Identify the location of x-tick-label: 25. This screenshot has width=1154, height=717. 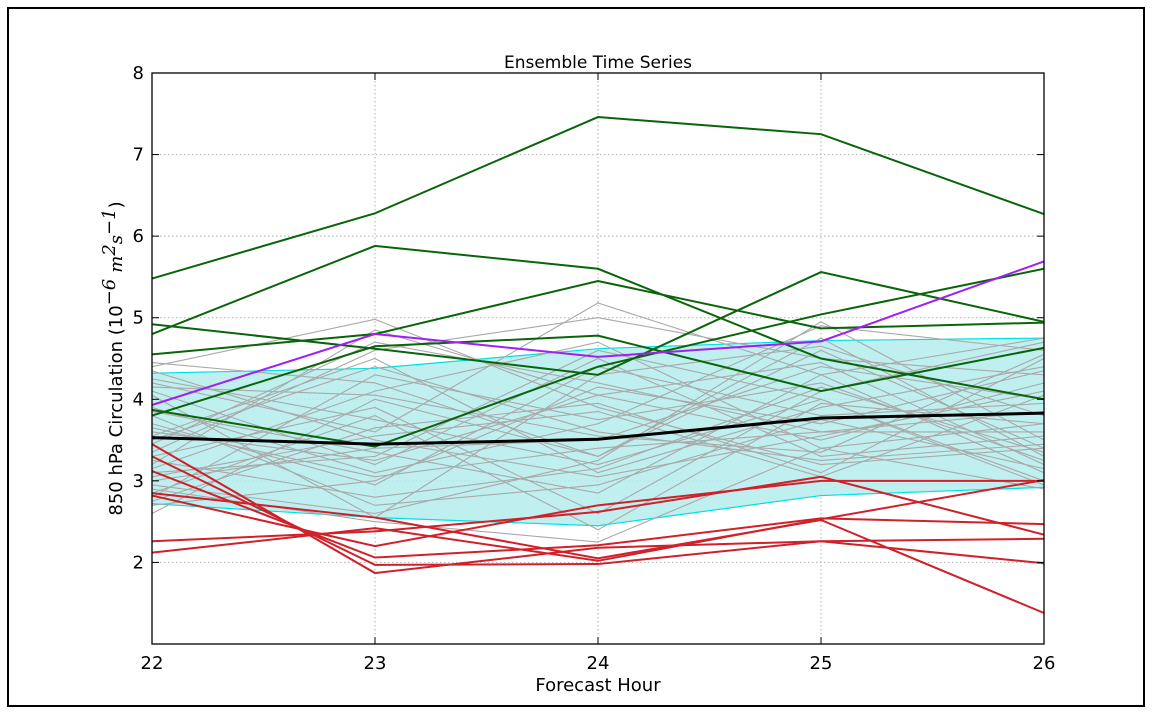
(821, 663).